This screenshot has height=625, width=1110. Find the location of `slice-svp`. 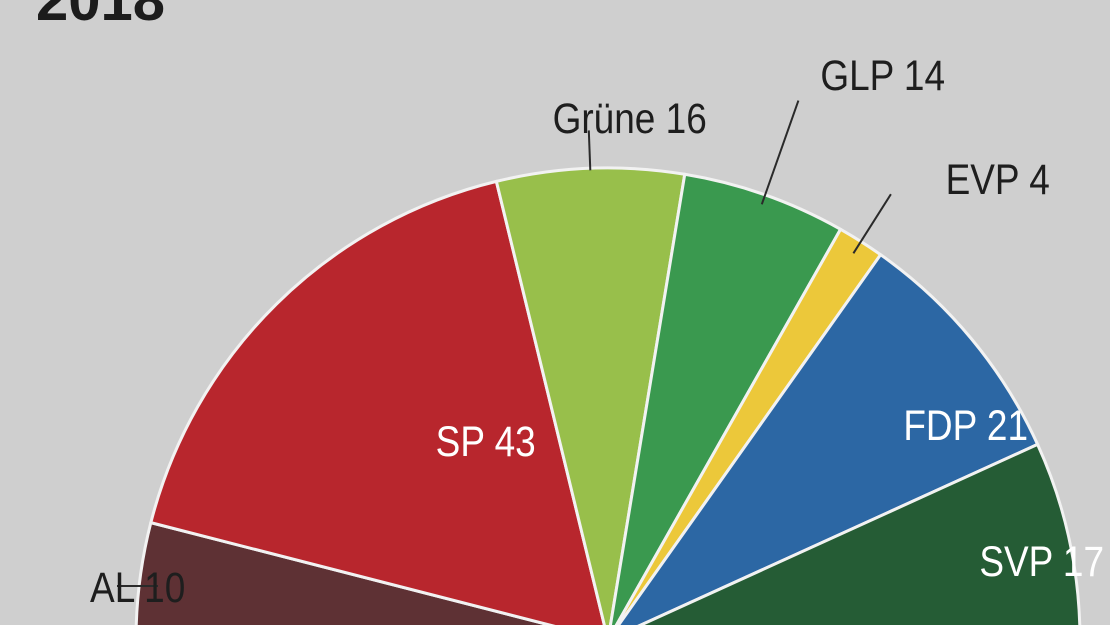

slice-svp is located at coordinates (859, 533).